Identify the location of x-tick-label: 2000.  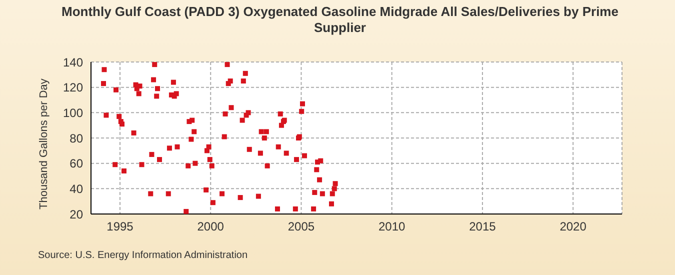
(210, 227).